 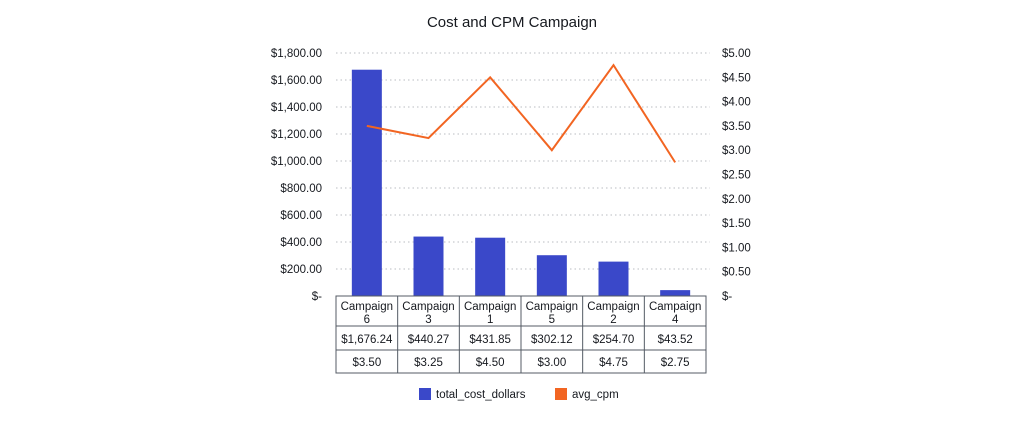 I want to click on cpm-value-label: $3.50, so click(x=366, y=363).